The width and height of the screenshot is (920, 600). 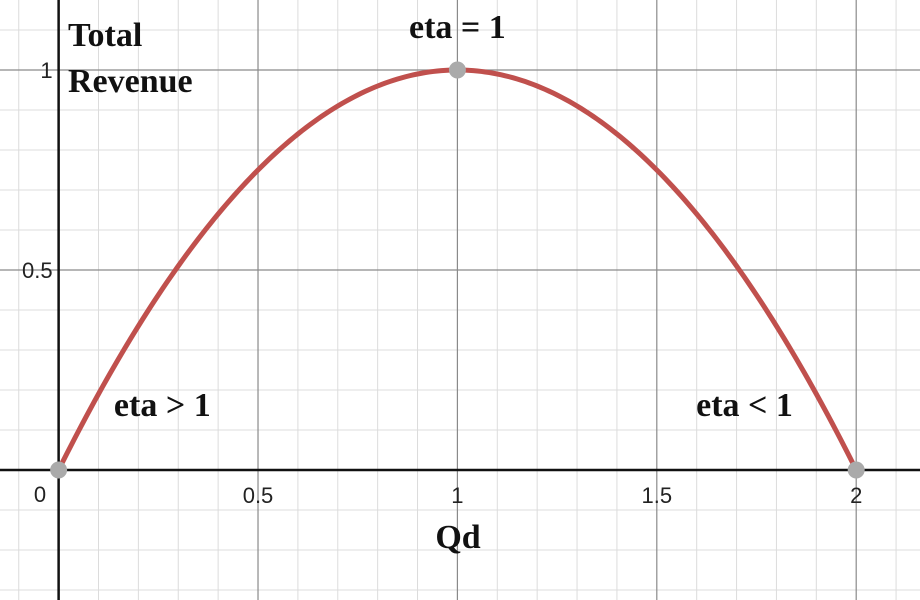 What do you see at coordinates (457, 537) in the screenshot?
I see `x-axis-label: Qd` at bounding box center [457, 537].